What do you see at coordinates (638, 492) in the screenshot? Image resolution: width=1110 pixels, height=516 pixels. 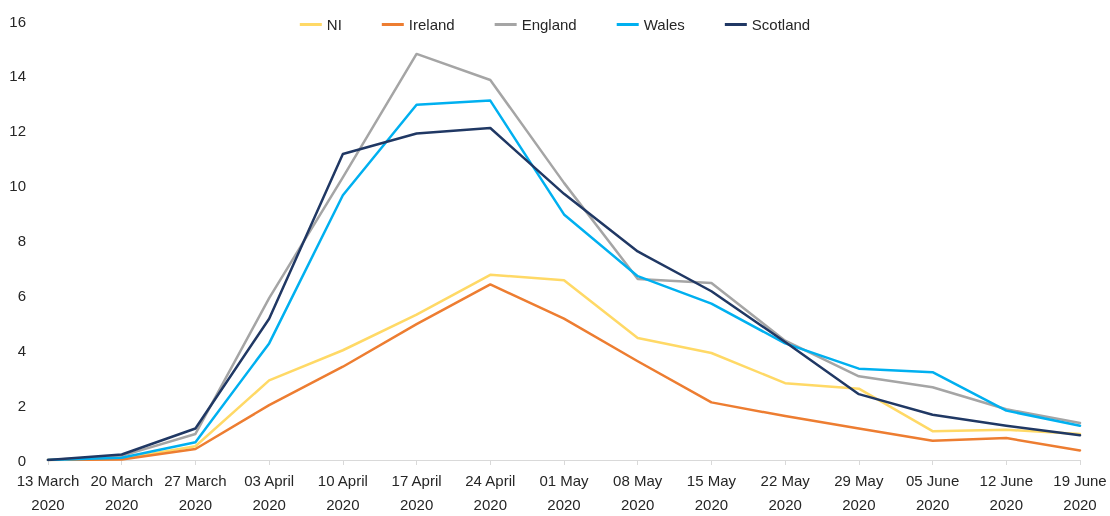 I see `x-tick-label: 08 May 2020` at bounding box center [638, 492].